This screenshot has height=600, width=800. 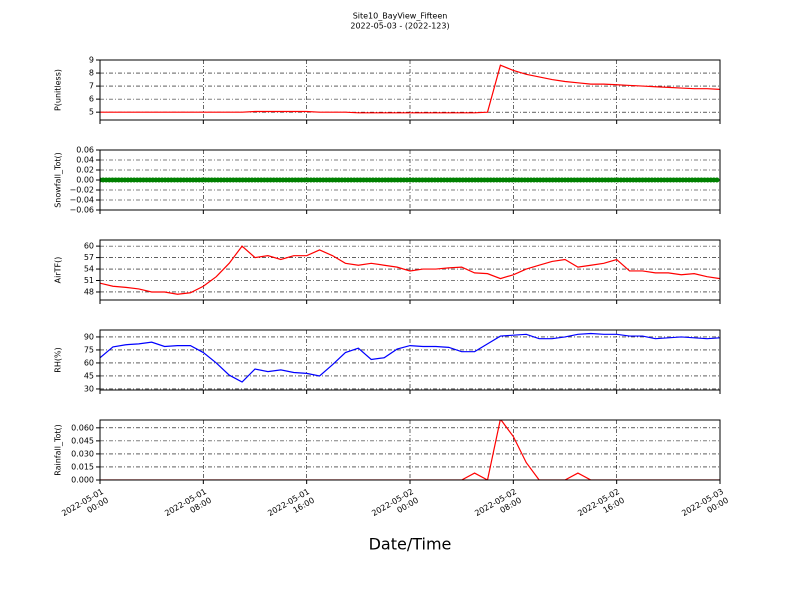 What do you see at coordinates (91, 86) in the screenshot?
I see `y-tick-label: 7` at bounding box center [91, 86].